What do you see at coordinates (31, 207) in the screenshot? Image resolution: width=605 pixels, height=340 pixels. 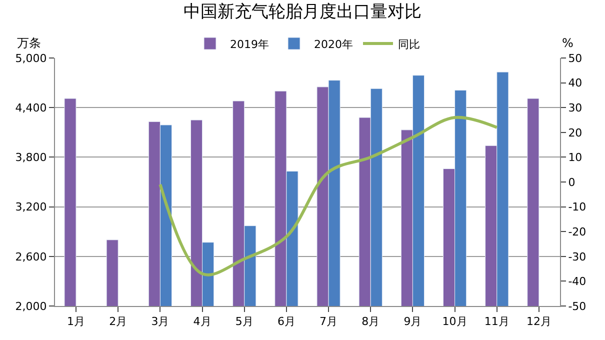 I see `y-tick-label: 3,200` at bounding box center [31, 207].